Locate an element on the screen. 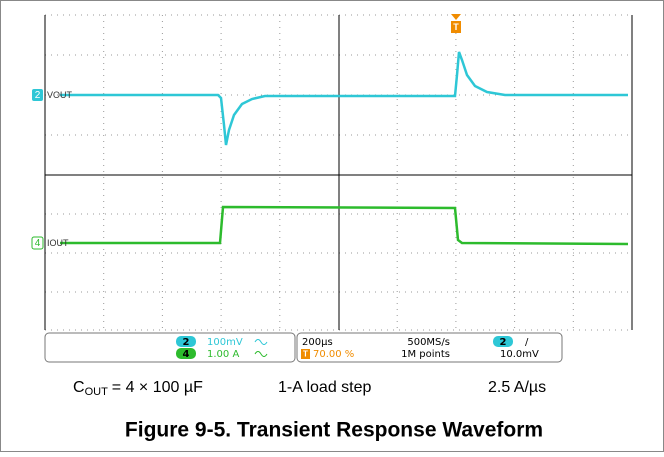 This screenshot has width=664, height=457. ch2-id: 2 is located at coordinates (38, 95).